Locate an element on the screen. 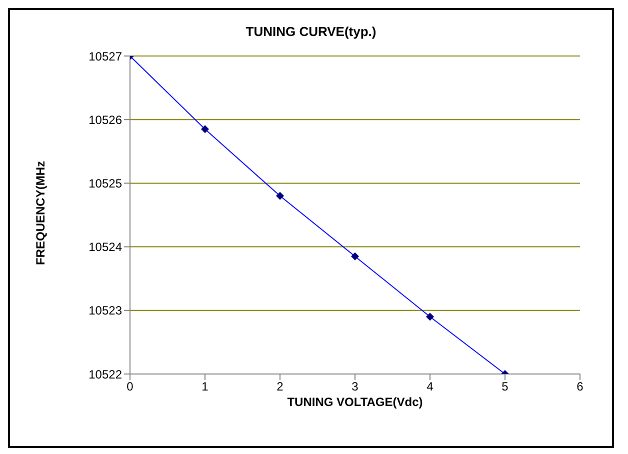 This screenshot has width=628, height=454. y-tick-label: 10526 is located at coordinates (105, 119).